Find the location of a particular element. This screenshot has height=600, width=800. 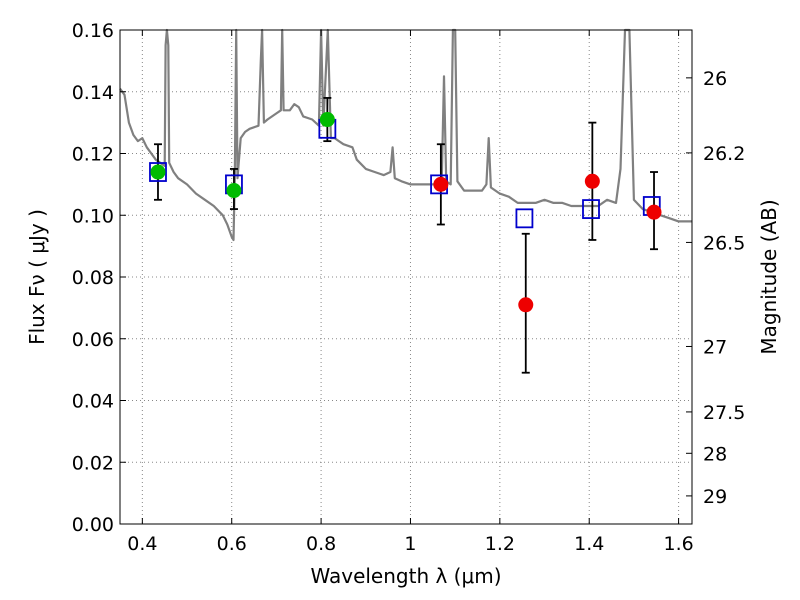

y-tick-label: 0.16 is located at coordinates (93, 31).